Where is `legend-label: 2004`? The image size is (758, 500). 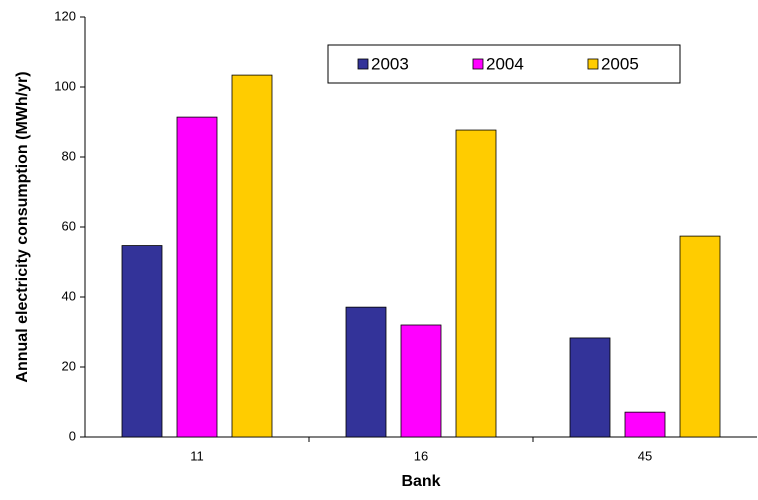
legend-label: 2004 is located at coordinates (505, 63).